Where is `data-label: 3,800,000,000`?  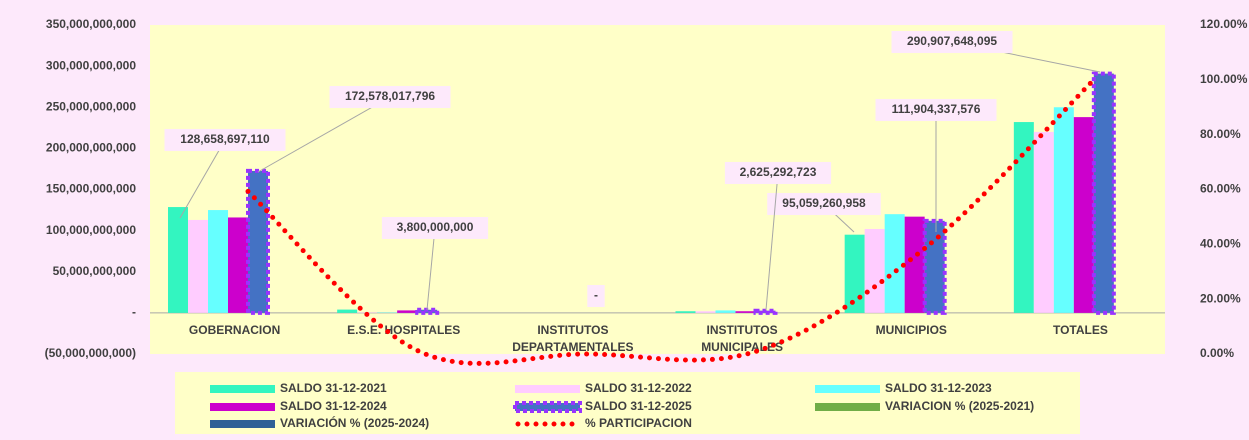 data-label: 3,800,000,000 is located at coordinates (435, 227).